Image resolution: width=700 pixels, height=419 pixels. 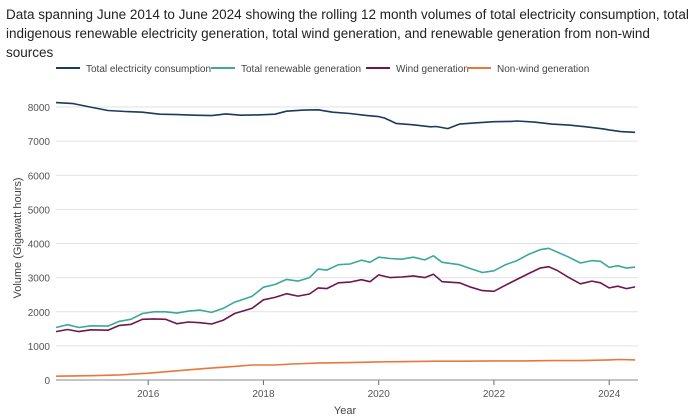 I want to click on x-tick-label: 2024, so click(x=609, y=394).